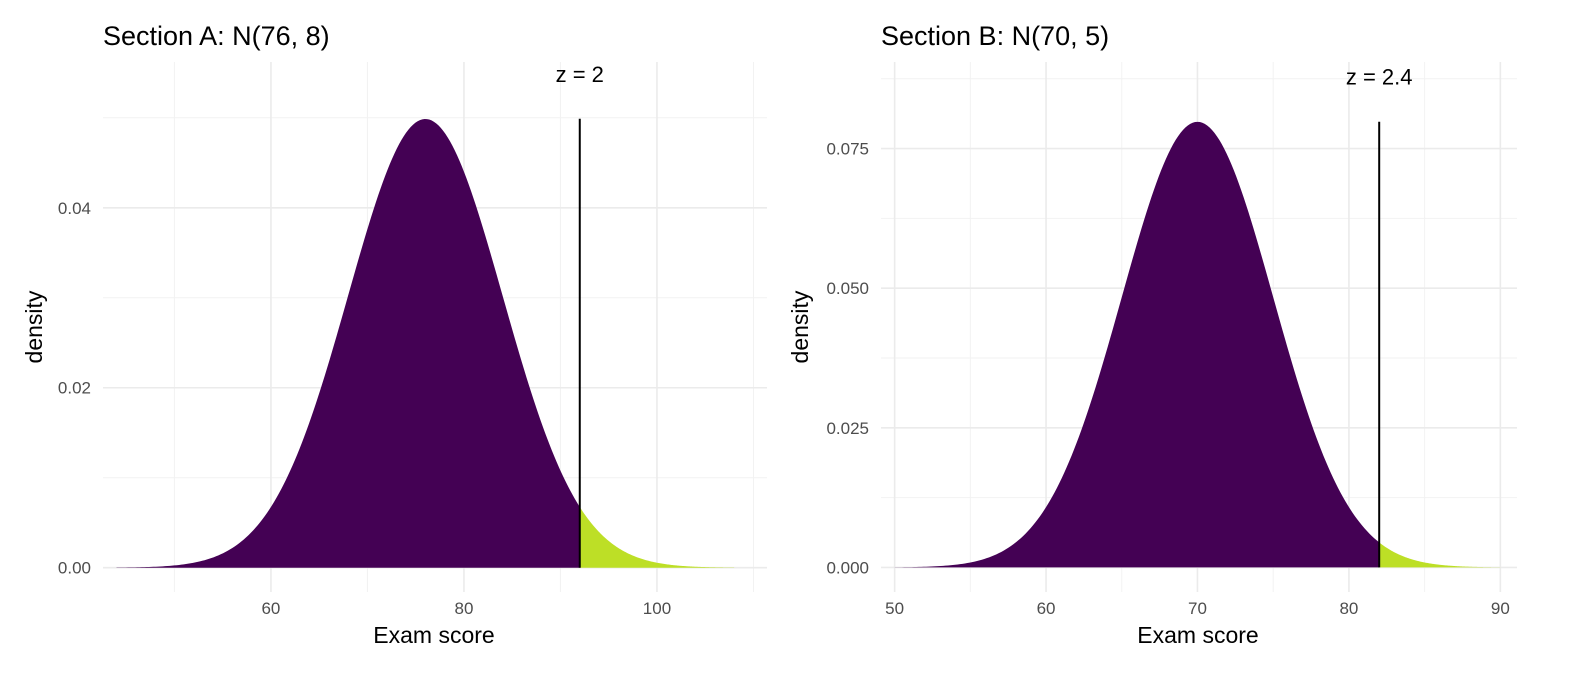 Image resolution: width=1575 pixels, height=680 pixels. I want to click on chart-title: Section A: N(76, 8), so click(216, 36).